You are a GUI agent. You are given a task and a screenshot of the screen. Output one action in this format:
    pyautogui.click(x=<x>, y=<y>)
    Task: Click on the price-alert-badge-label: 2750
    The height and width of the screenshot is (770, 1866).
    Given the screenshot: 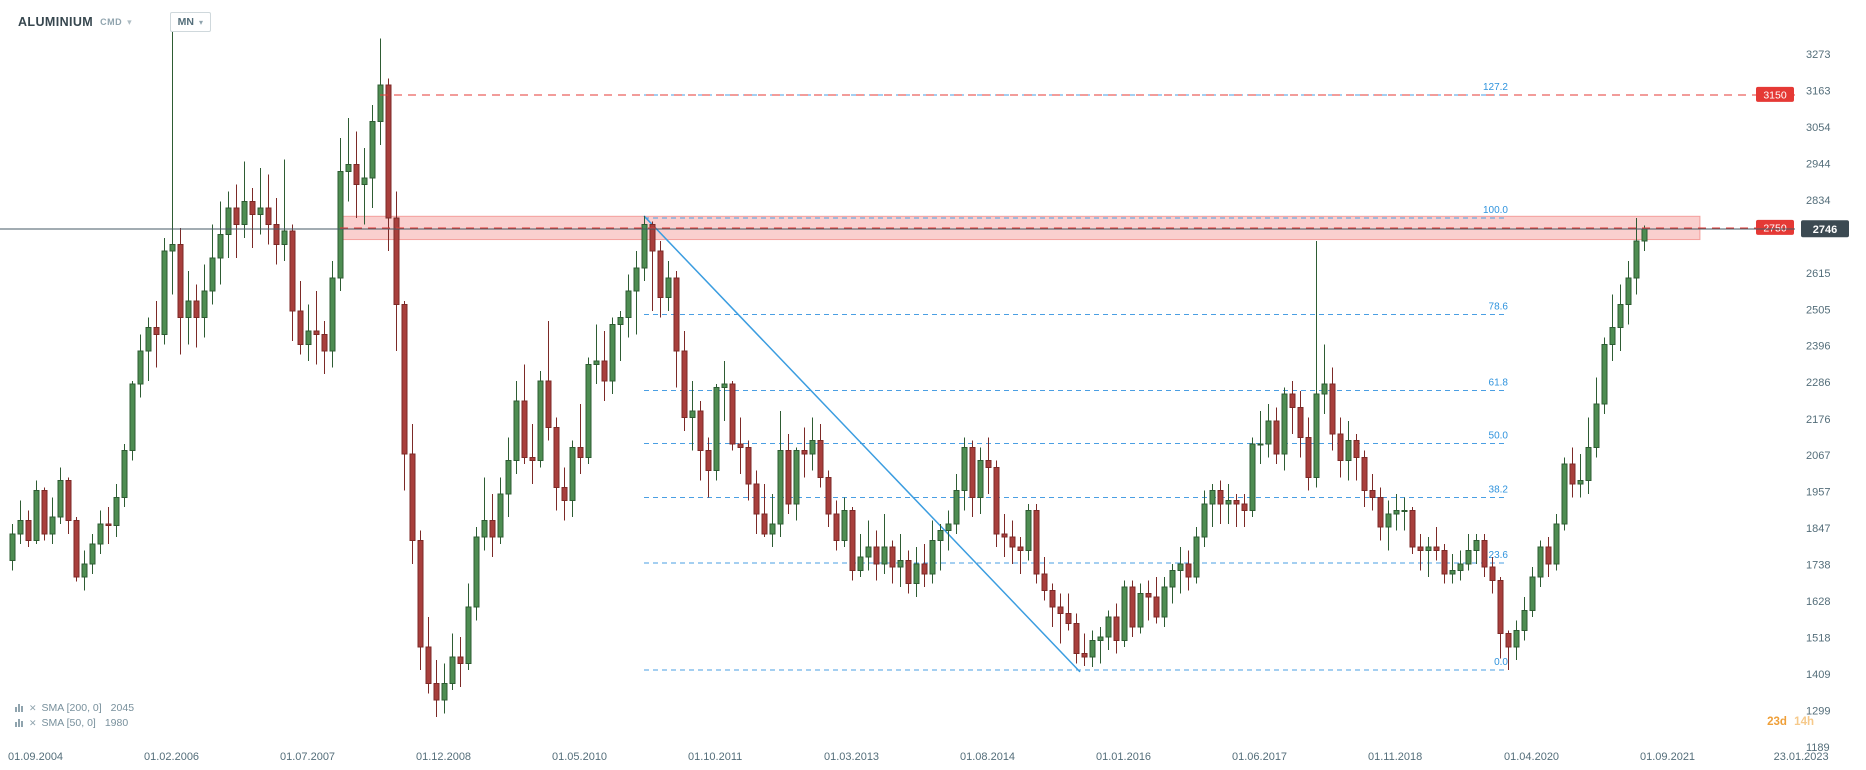 What is the action you would take?
    pyautogui.click(x=1775, y=228)
    